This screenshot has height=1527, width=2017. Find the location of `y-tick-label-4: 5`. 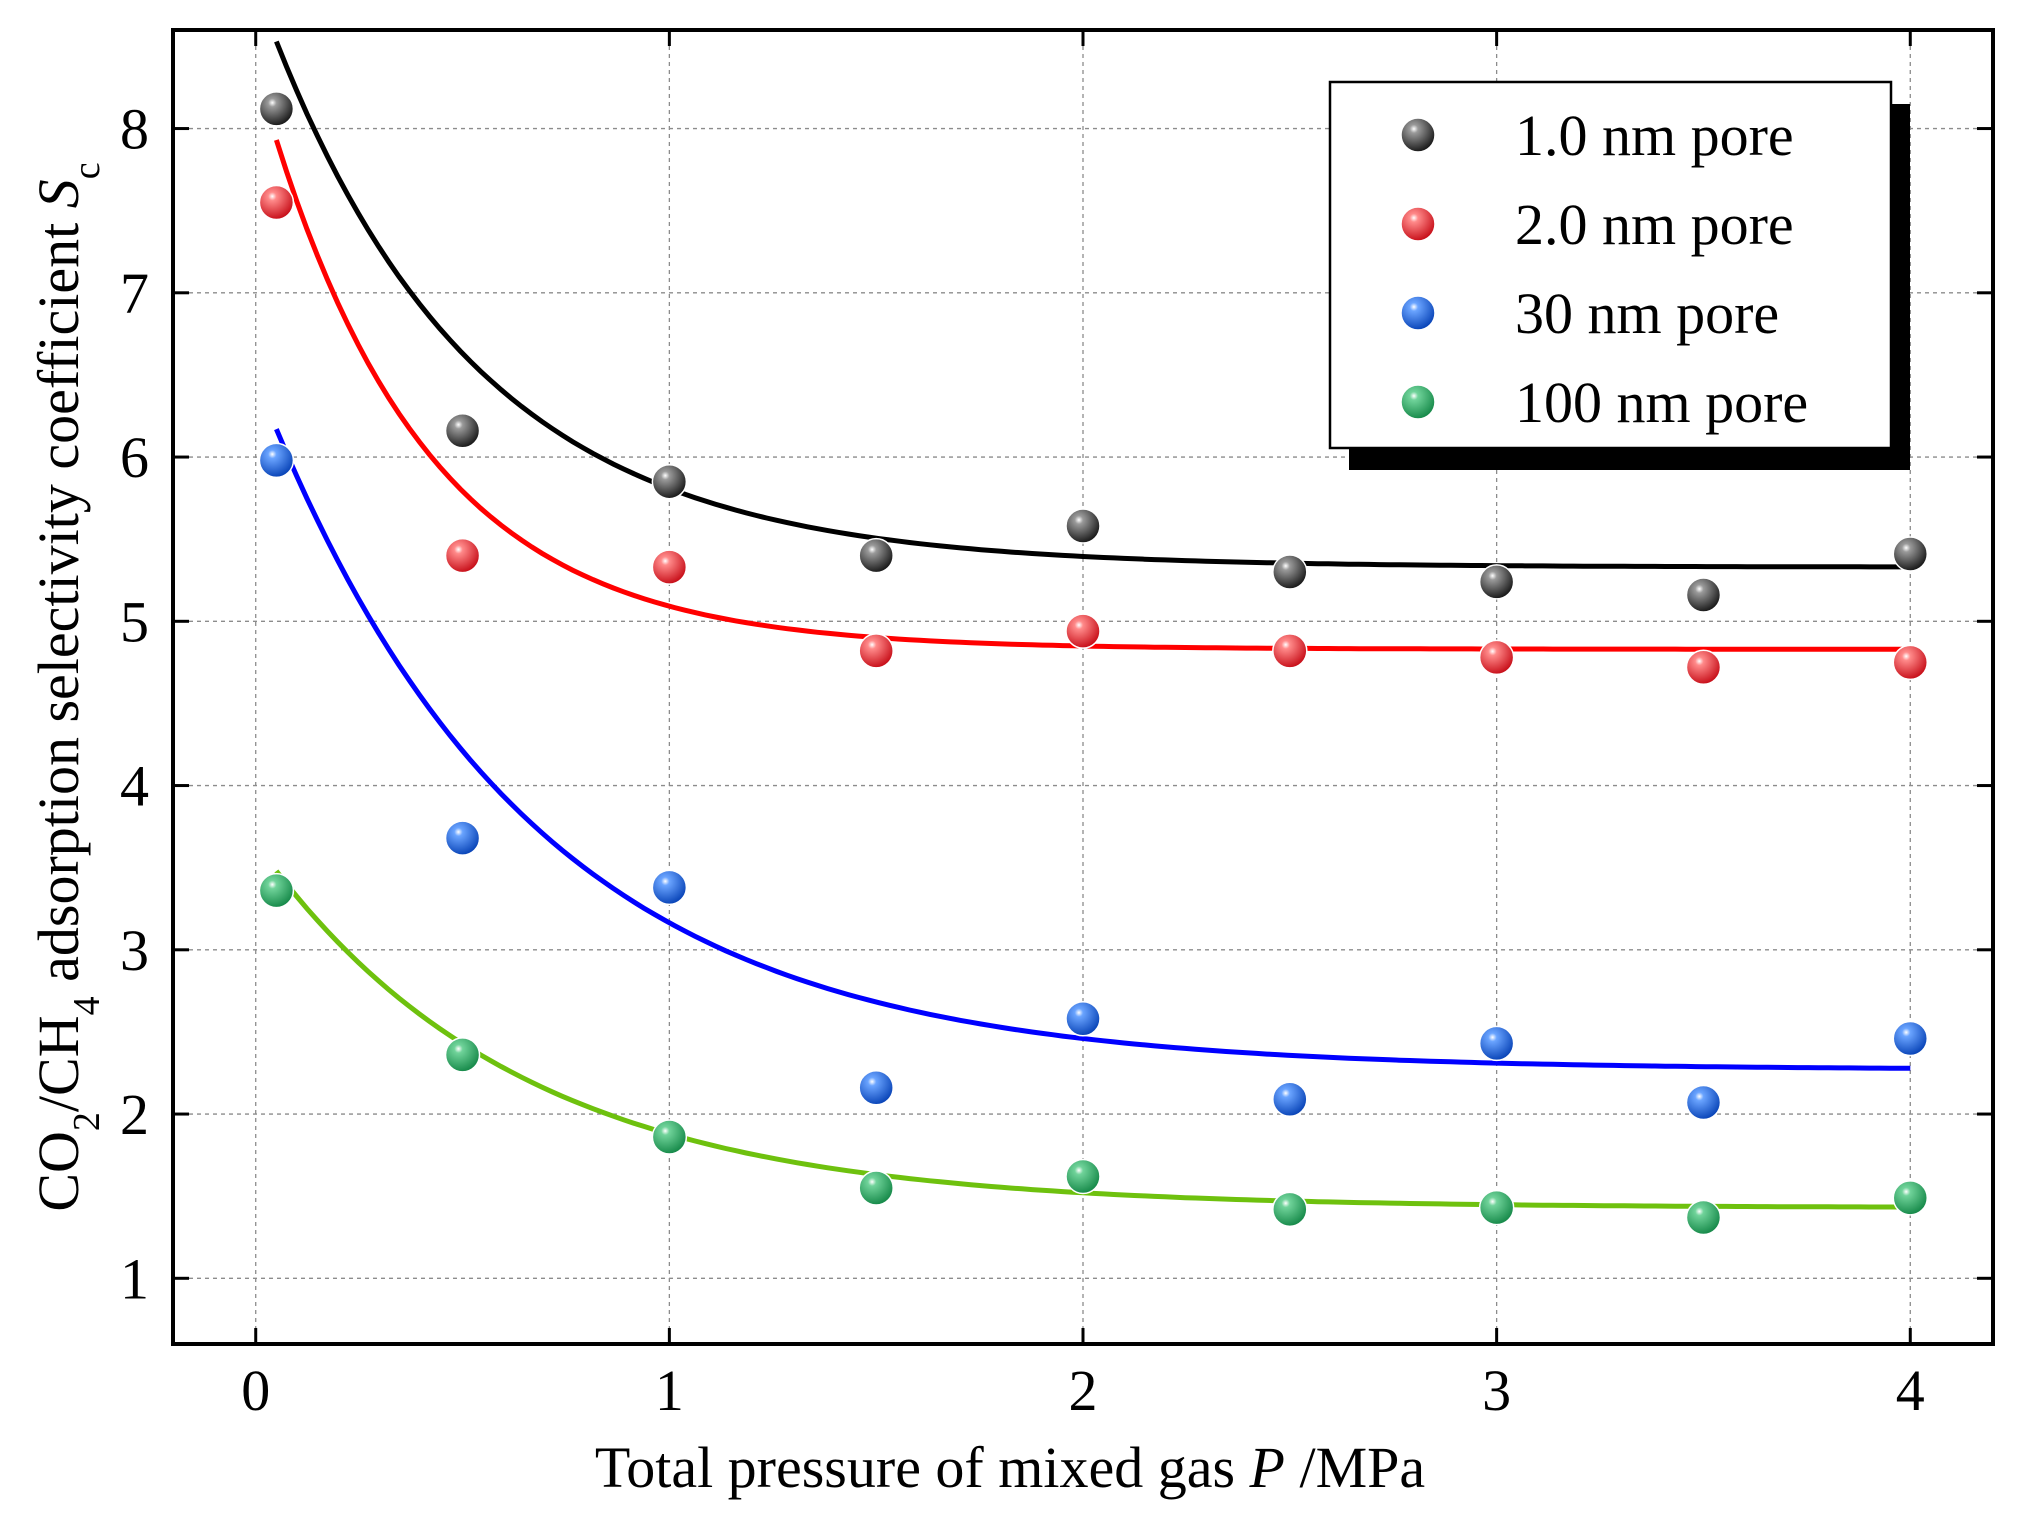

y-tick-label-4: 5 is located at coordinates (134, 621).